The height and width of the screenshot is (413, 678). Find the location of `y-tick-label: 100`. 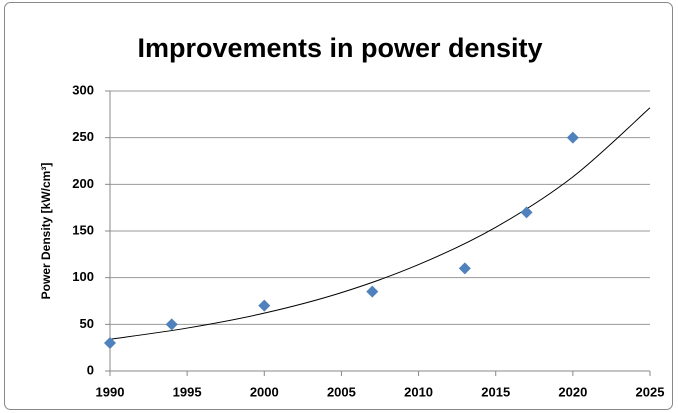

y-tick-label: 100 is located at coordinates (83, 276).